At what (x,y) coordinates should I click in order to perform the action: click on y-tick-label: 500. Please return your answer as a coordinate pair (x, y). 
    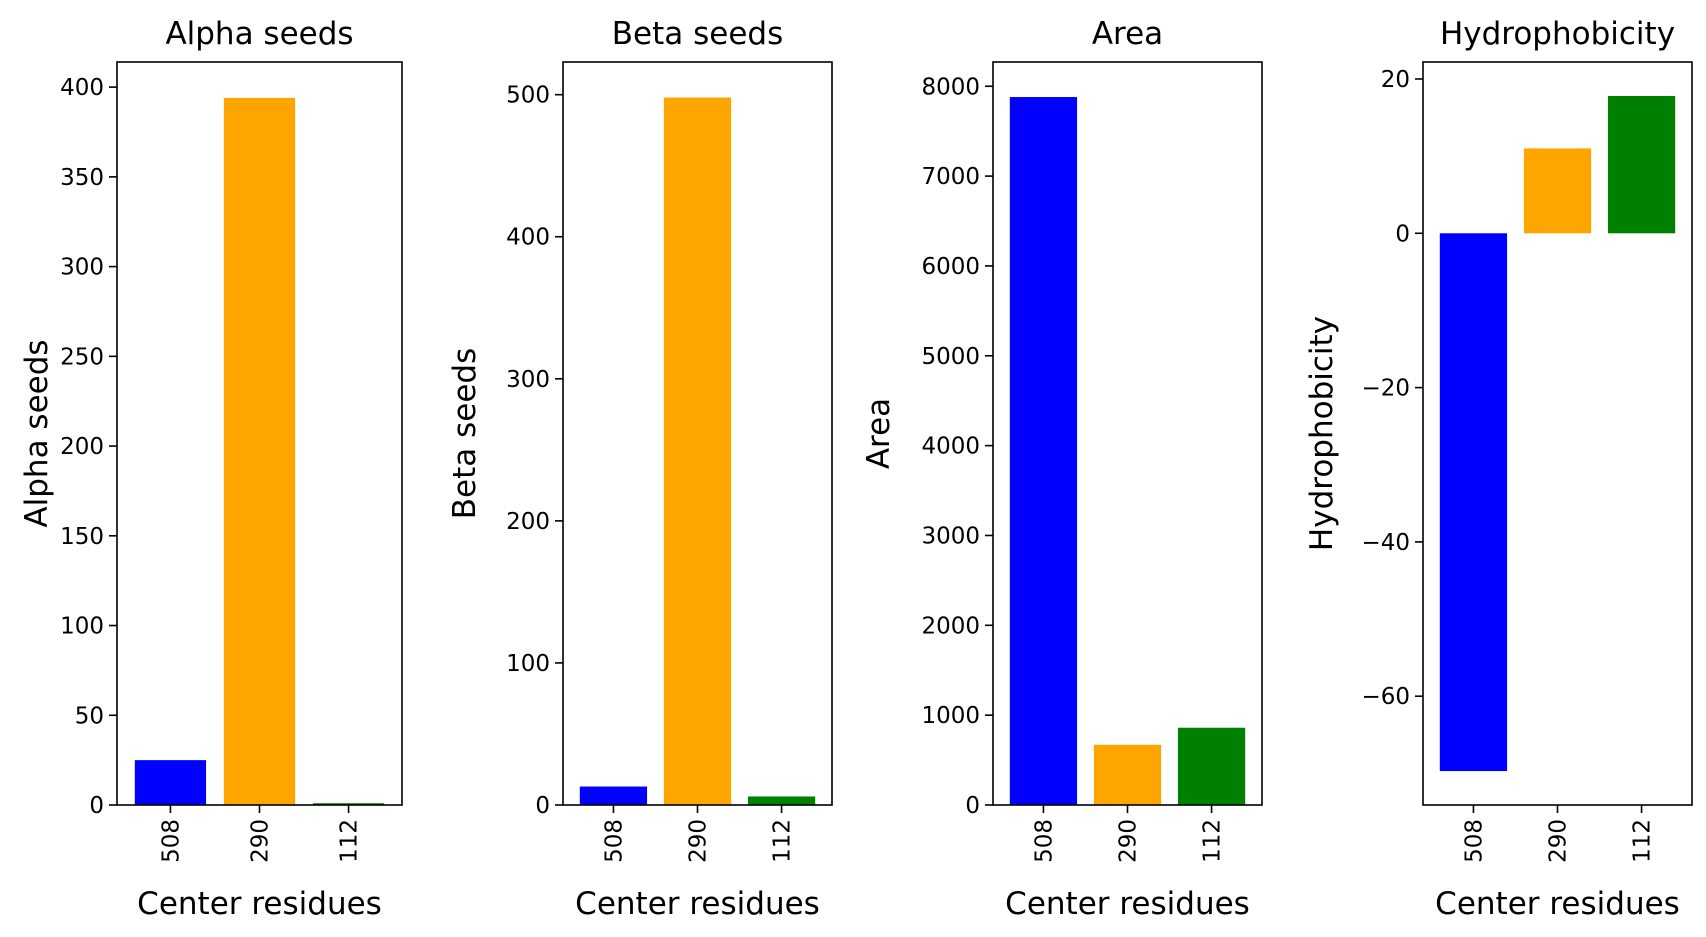
    Looking at the image, I should click on (528, 96).